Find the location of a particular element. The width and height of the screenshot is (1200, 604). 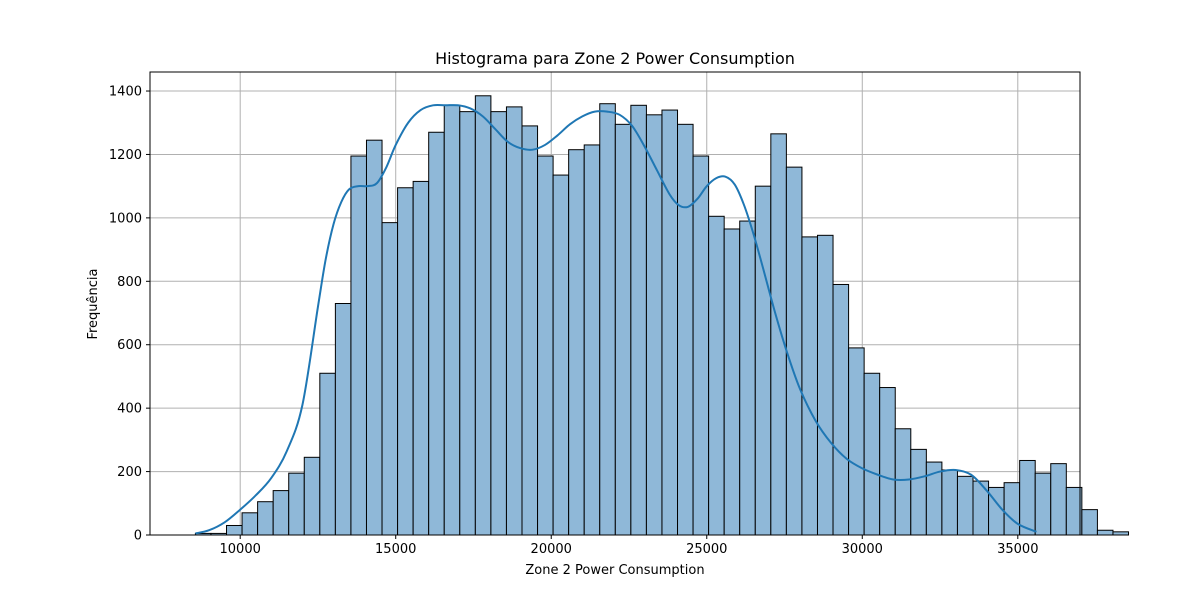

x-tick-label: 25000 is located at coordinates (706, 549).